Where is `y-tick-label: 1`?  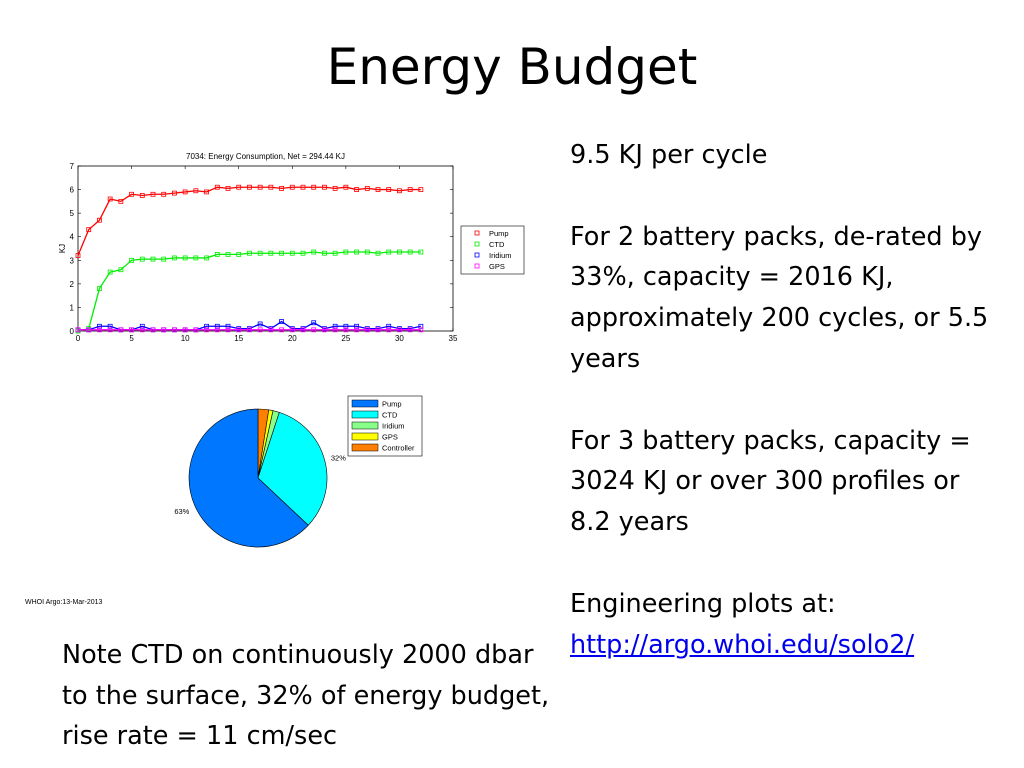 y-tick-label: 1 is located at coordinates (72, 307).